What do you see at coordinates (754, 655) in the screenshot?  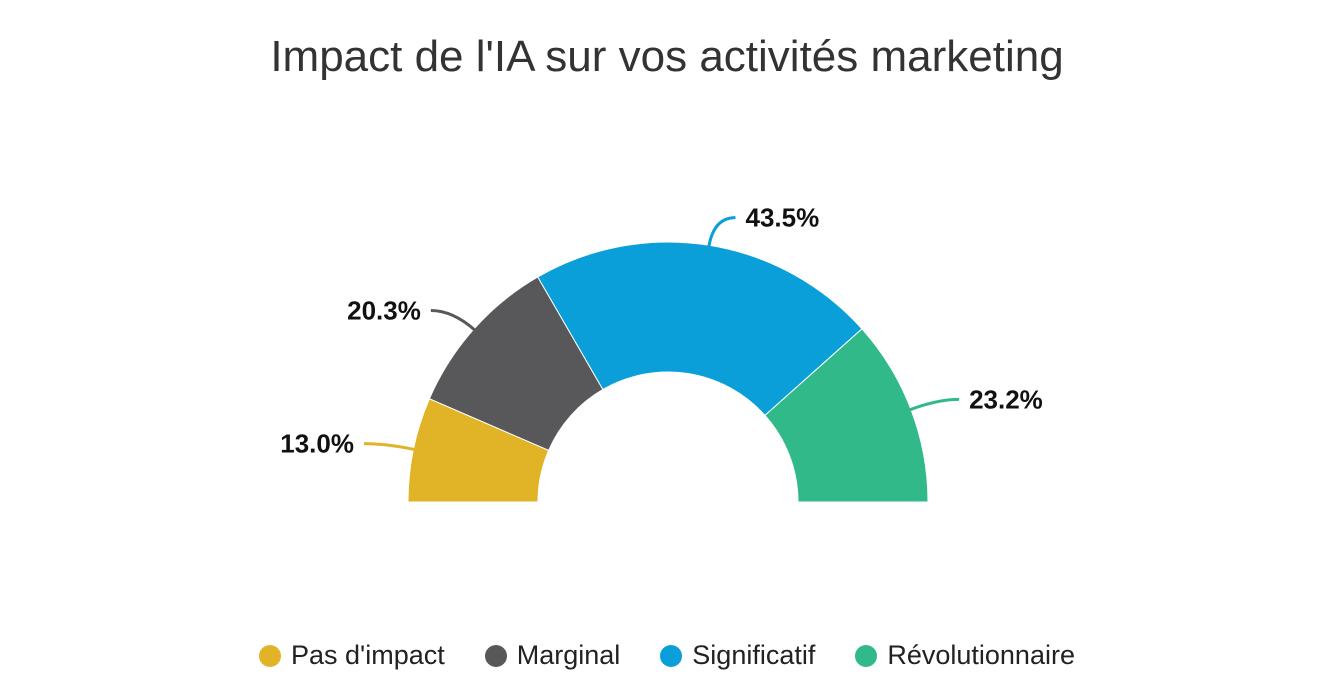 I see `legend-label-significatif: Significatif` at bounding box center [754, 655].